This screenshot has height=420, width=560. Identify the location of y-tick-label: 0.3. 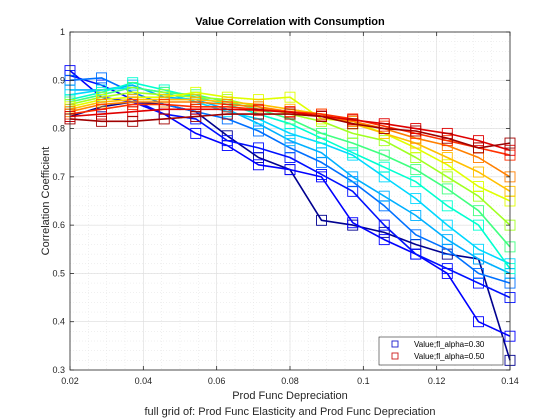
(58, 370).